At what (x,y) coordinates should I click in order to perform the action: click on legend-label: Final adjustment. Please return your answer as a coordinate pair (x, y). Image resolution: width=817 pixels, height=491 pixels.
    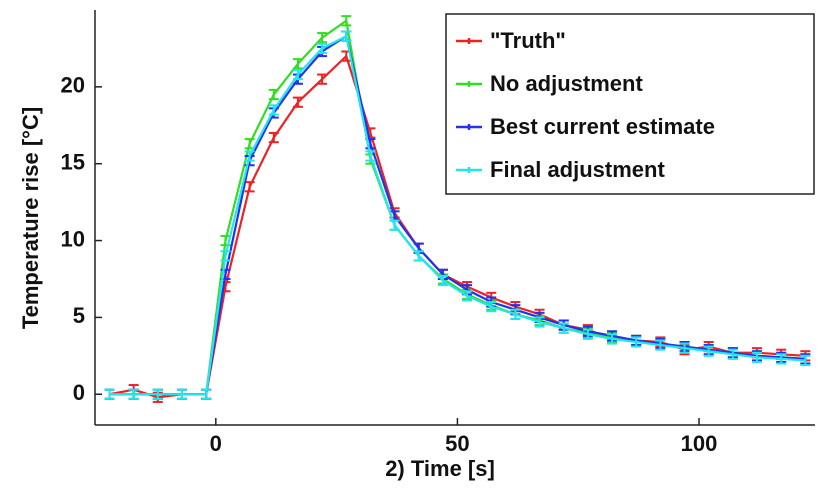
    Looking at the image, I should click on (577, 169).